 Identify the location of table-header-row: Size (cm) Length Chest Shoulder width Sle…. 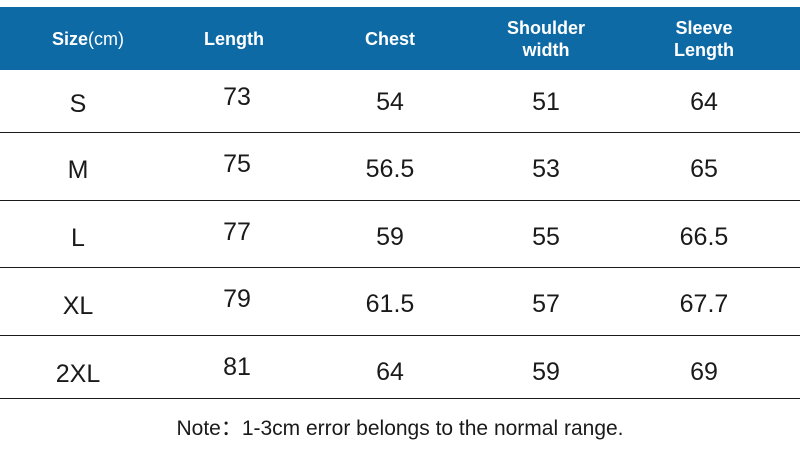
(400, 38).